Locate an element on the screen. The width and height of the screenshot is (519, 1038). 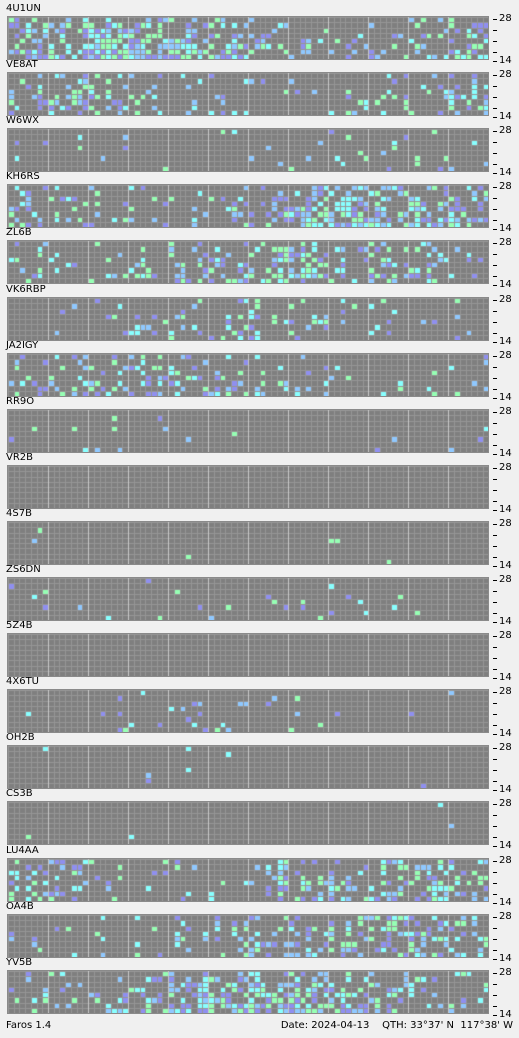
beacon-panel-4x6tu: 4X6TU 28 14 is located at coordinates (259, 707).